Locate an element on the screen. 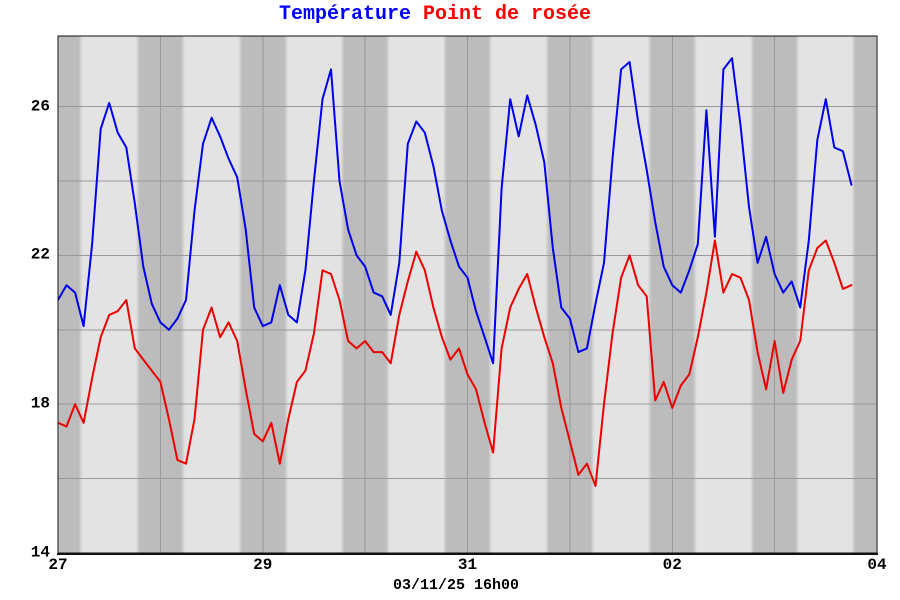  y-tick-label: 26 is located at coordinates (40, 106).